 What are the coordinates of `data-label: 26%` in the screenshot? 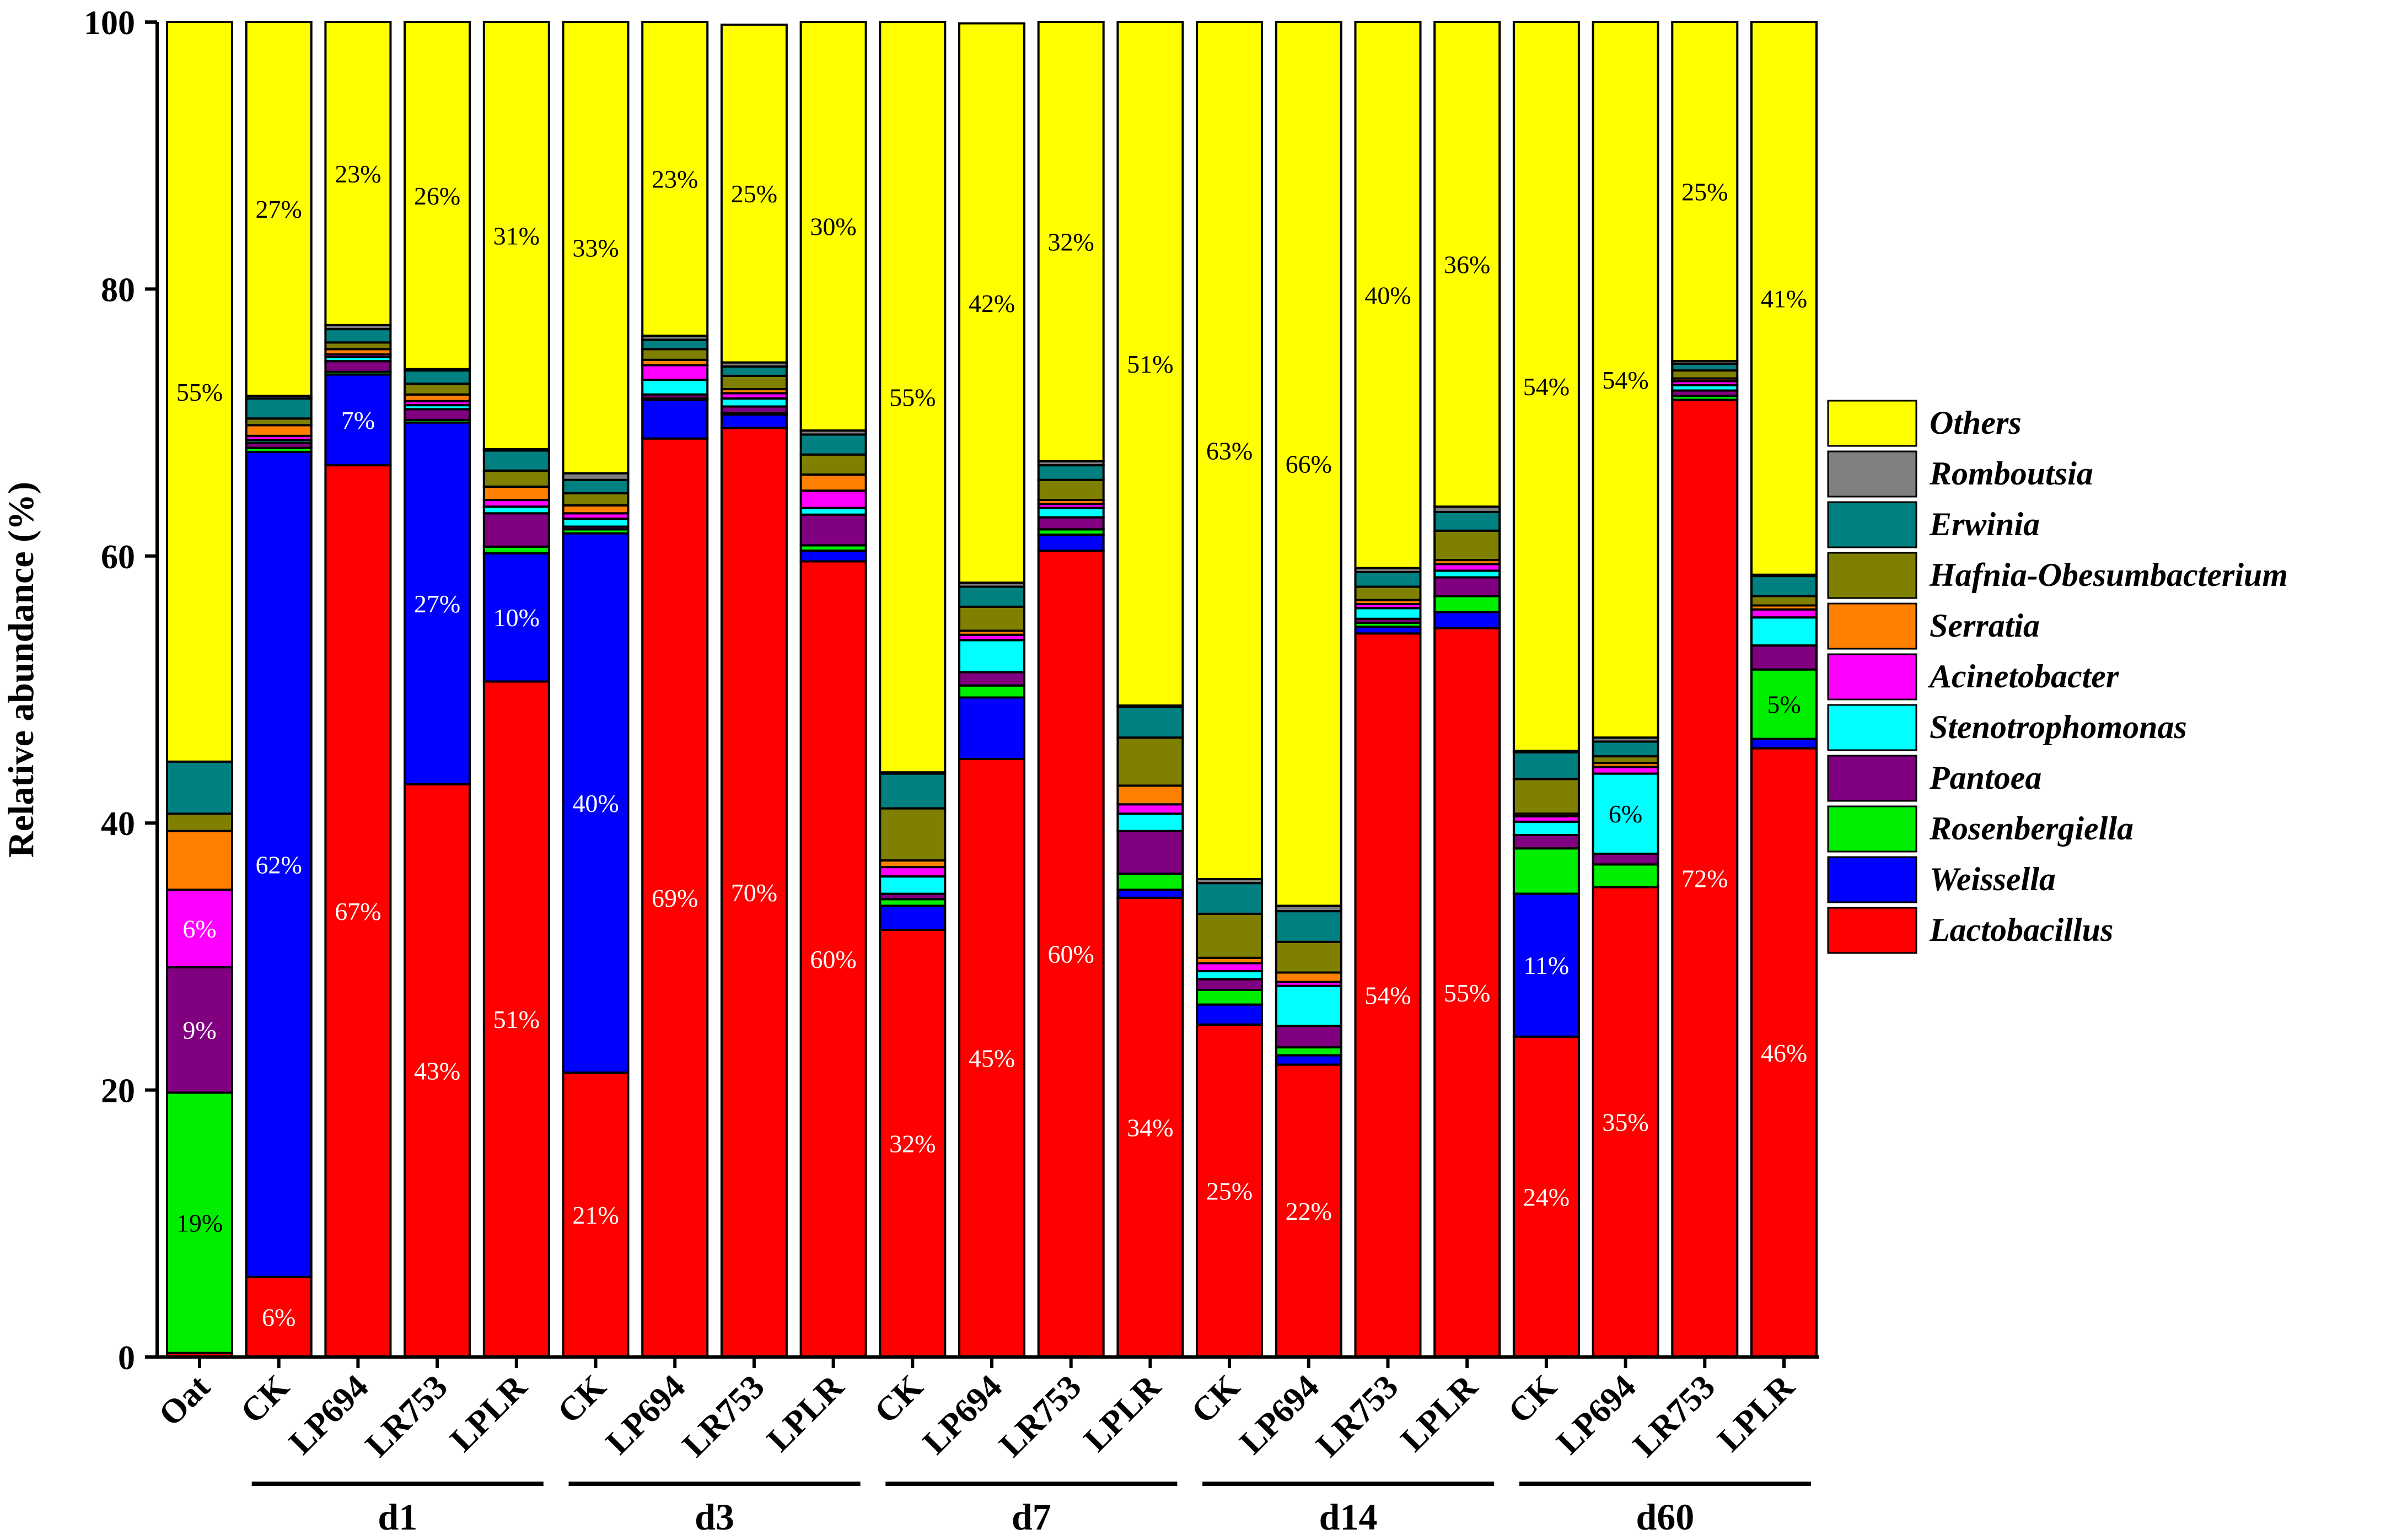 It's located at (437, 196).